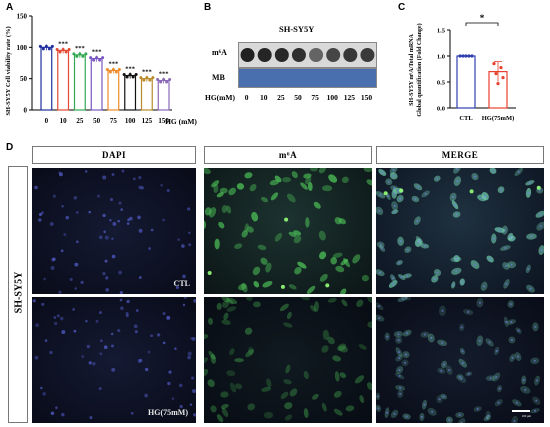  I want to click on blot-mb-label: MB, so click(218, 77).